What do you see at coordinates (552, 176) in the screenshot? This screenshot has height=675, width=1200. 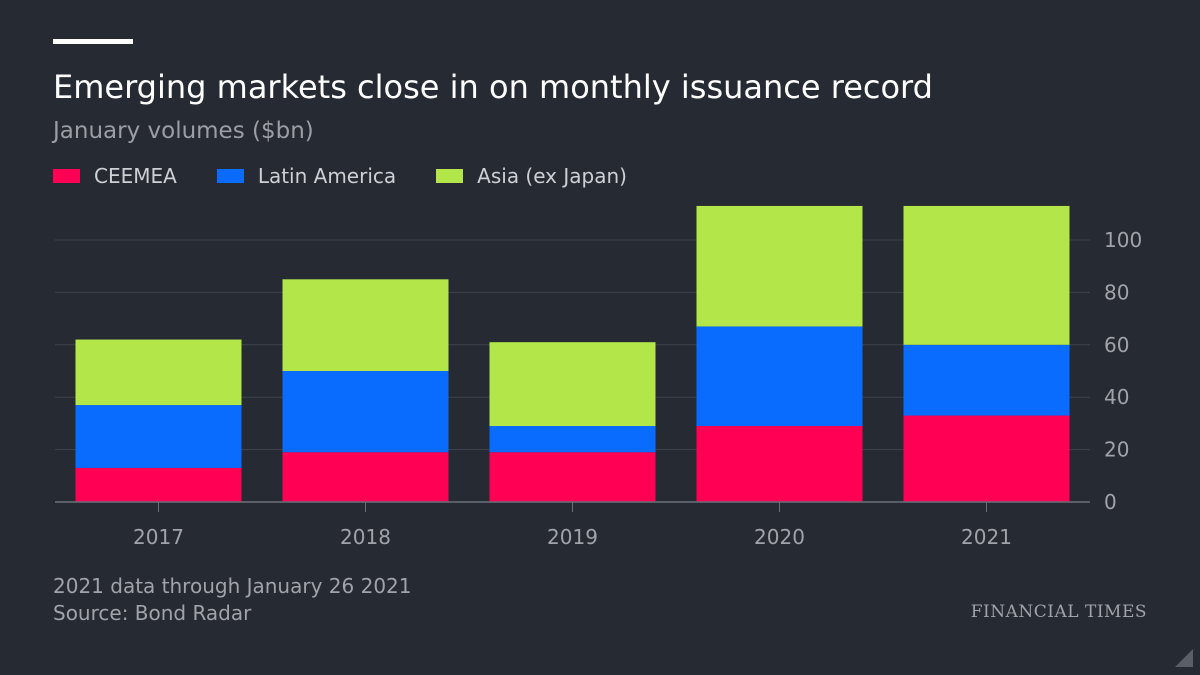 I see `legend-label-asia: Asia (ex Japan)` at bounding box center [552, 176].